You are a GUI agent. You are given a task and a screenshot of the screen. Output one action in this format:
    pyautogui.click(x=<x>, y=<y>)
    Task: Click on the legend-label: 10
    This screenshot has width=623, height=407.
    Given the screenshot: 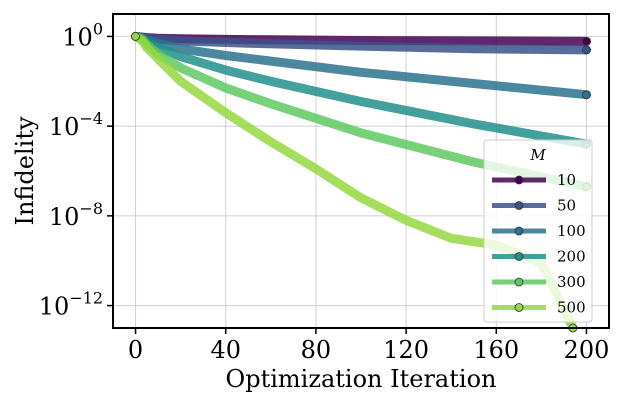 What is the action you would take?
    pyautogui.click(x=566, y=180)
    